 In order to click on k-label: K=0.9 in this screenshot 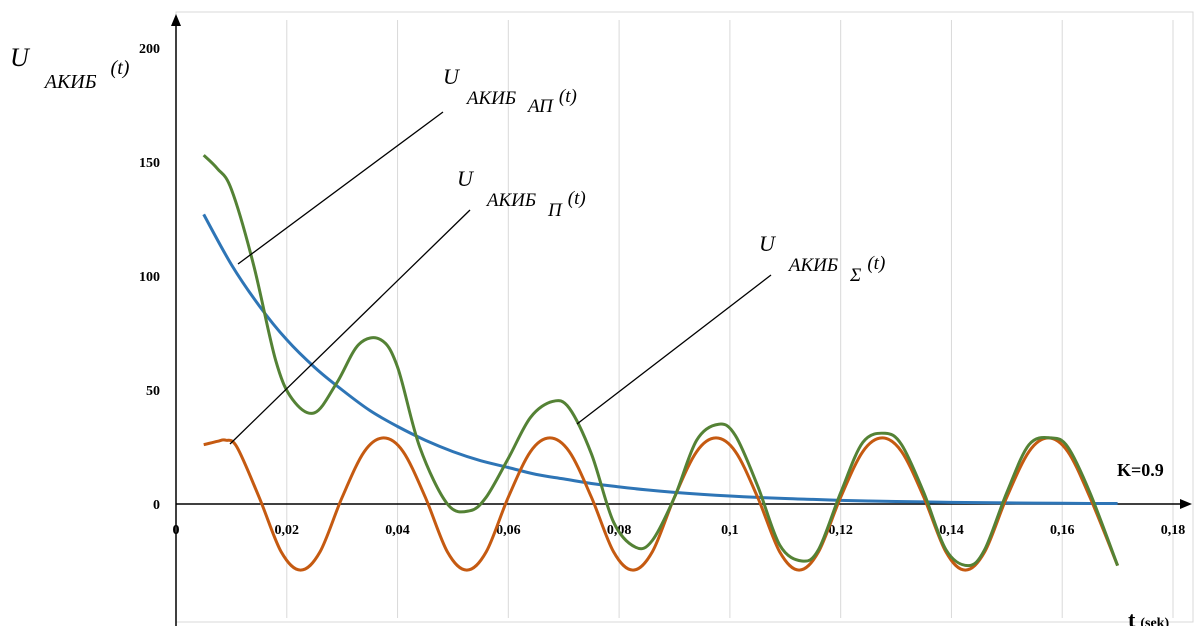, I will do `click(1140, 470)`.